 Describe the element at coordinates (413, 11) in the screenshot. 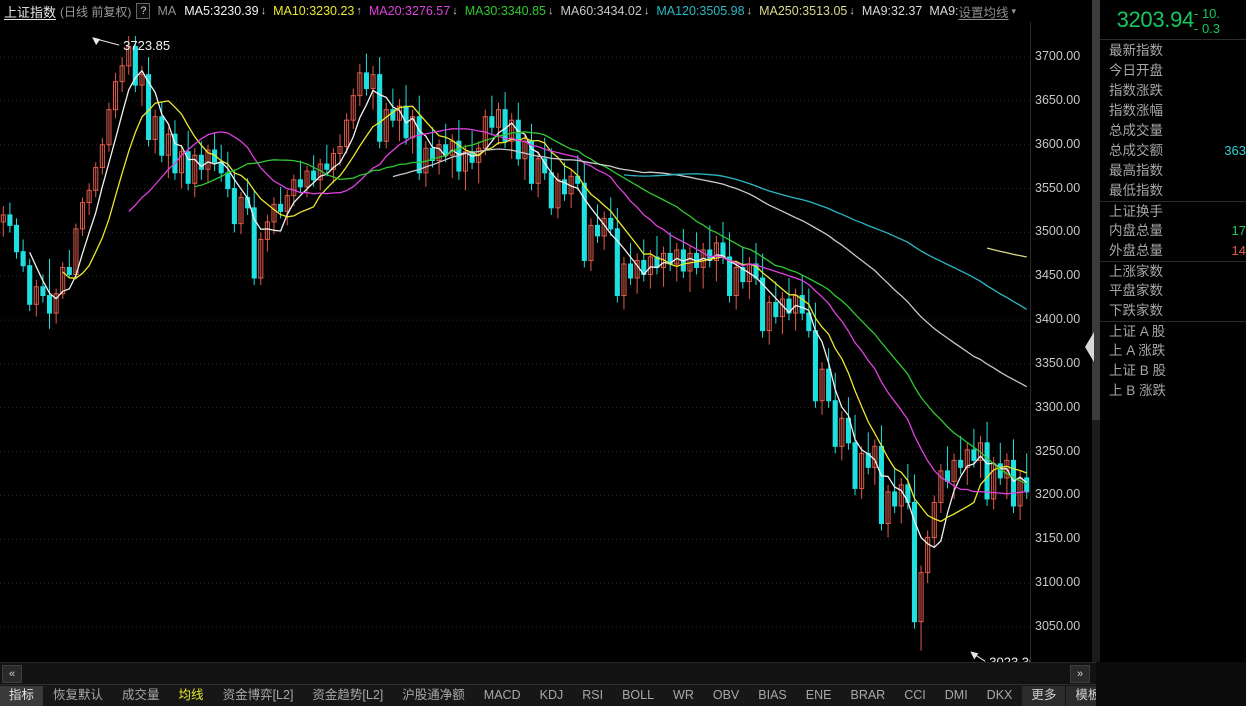

I see `ma-value-2: MA20:3276.57 ↓` at that location.